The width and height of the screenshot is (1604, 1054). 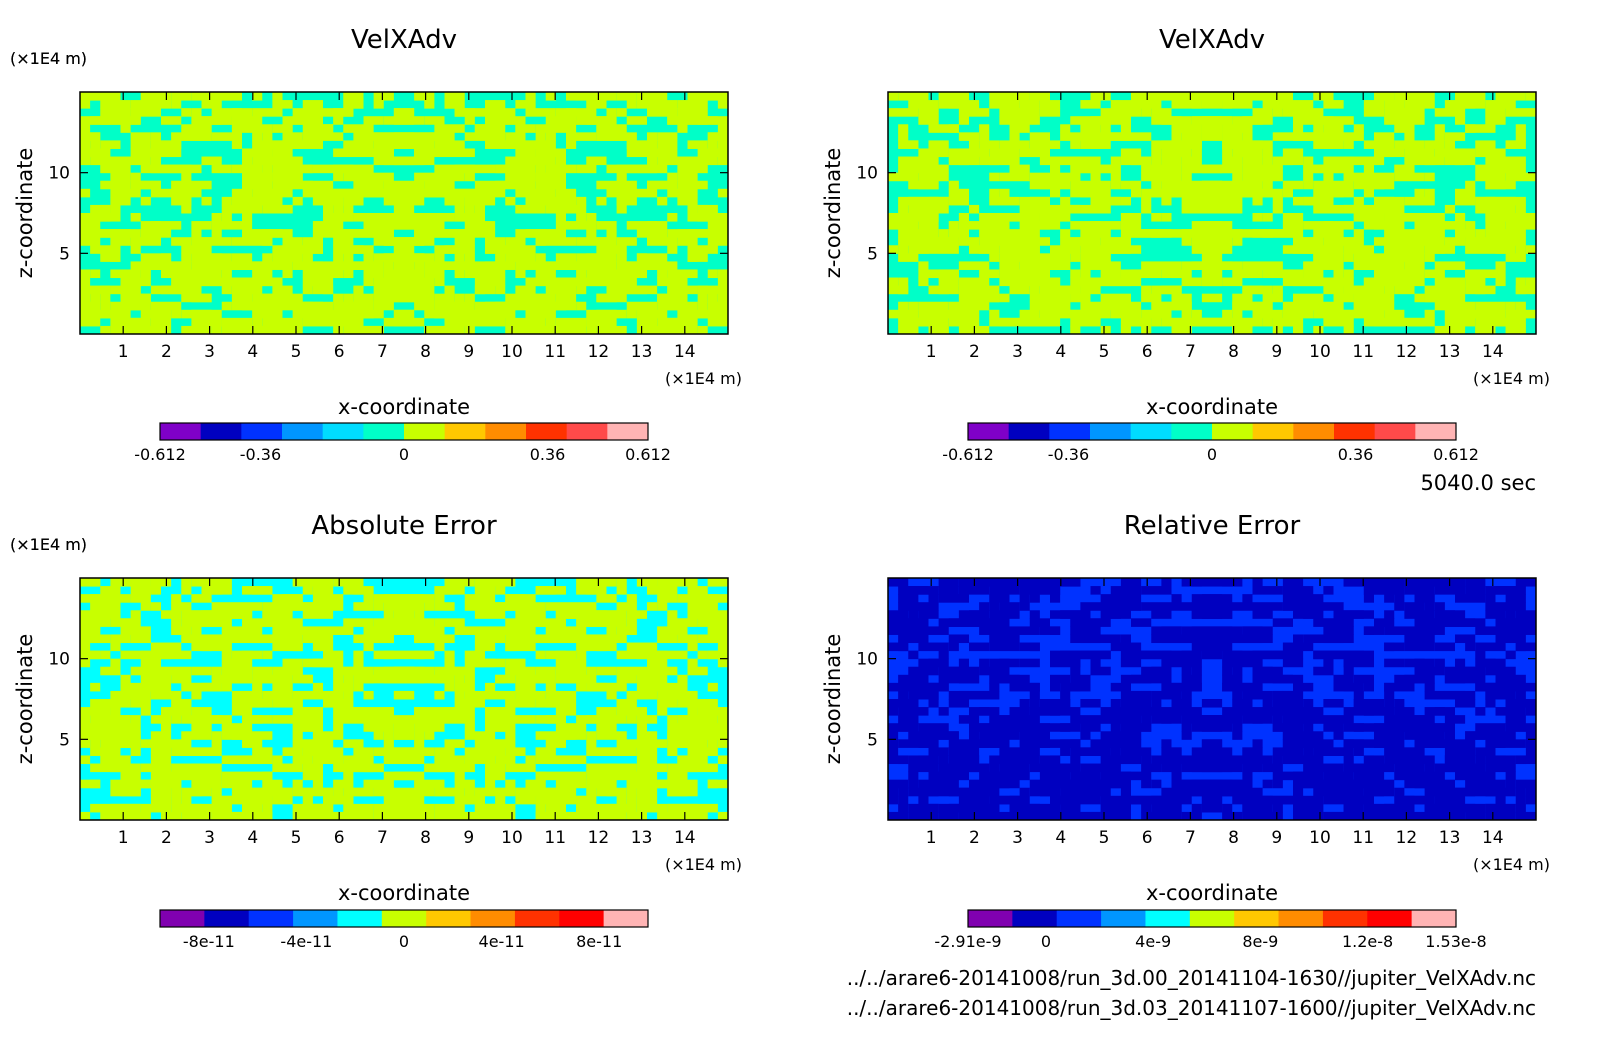 What do you see at coordinates (404, 40) in the screenshot?
I see `chart-title: VelXAdv` at bounding box center [404, 40].